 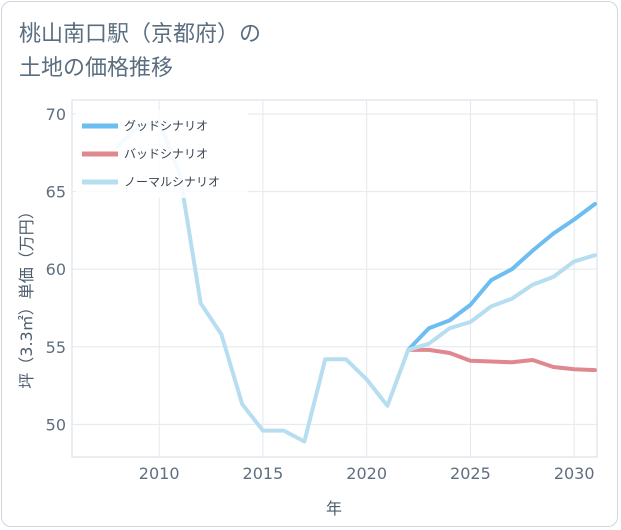 What do you see at coordinates (470, 473) in the screenshot?
I see `x-tick-label: 2025` at bounding box center [470, 473].